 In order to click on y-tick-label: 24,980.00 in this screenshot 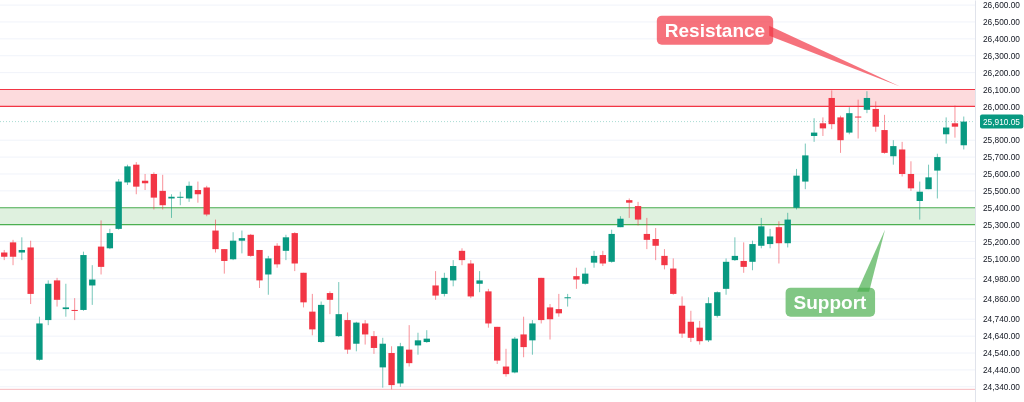, I will do `click(1002, 278)`.